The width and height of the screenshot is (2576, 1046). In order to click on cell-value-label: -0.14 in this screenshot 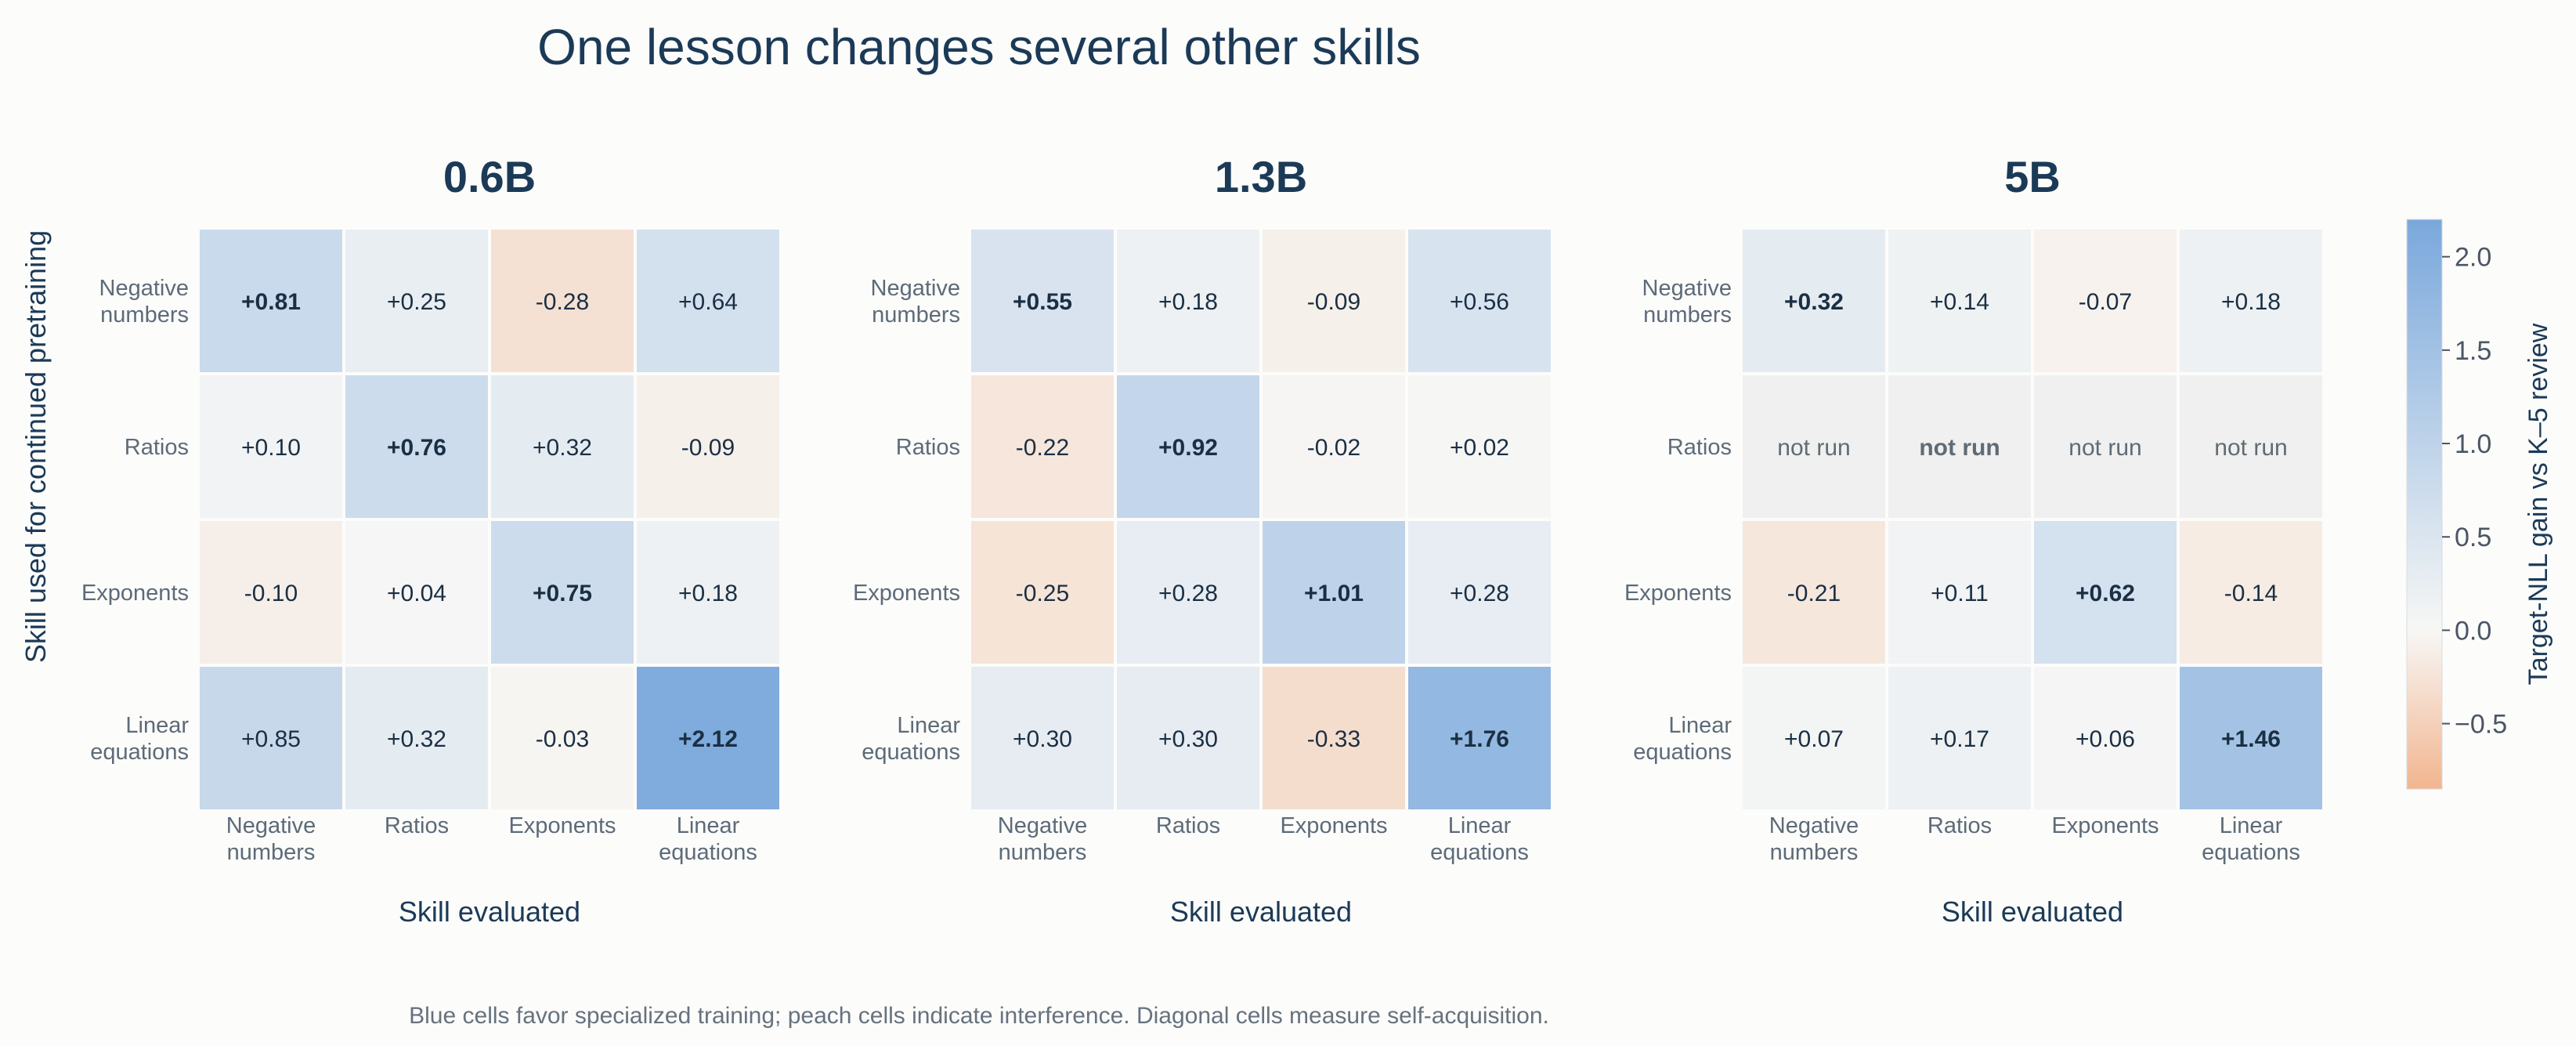, I will do `click(2251, 593)`.